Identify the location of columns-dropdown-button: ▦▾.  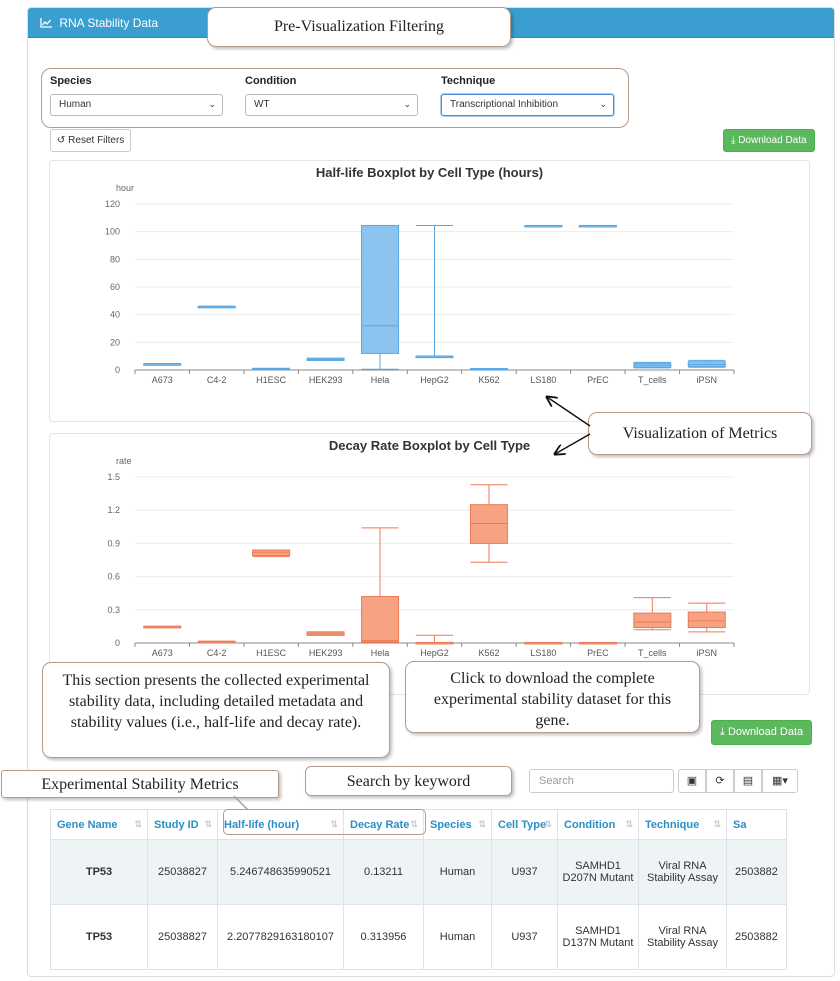
(780, 781).